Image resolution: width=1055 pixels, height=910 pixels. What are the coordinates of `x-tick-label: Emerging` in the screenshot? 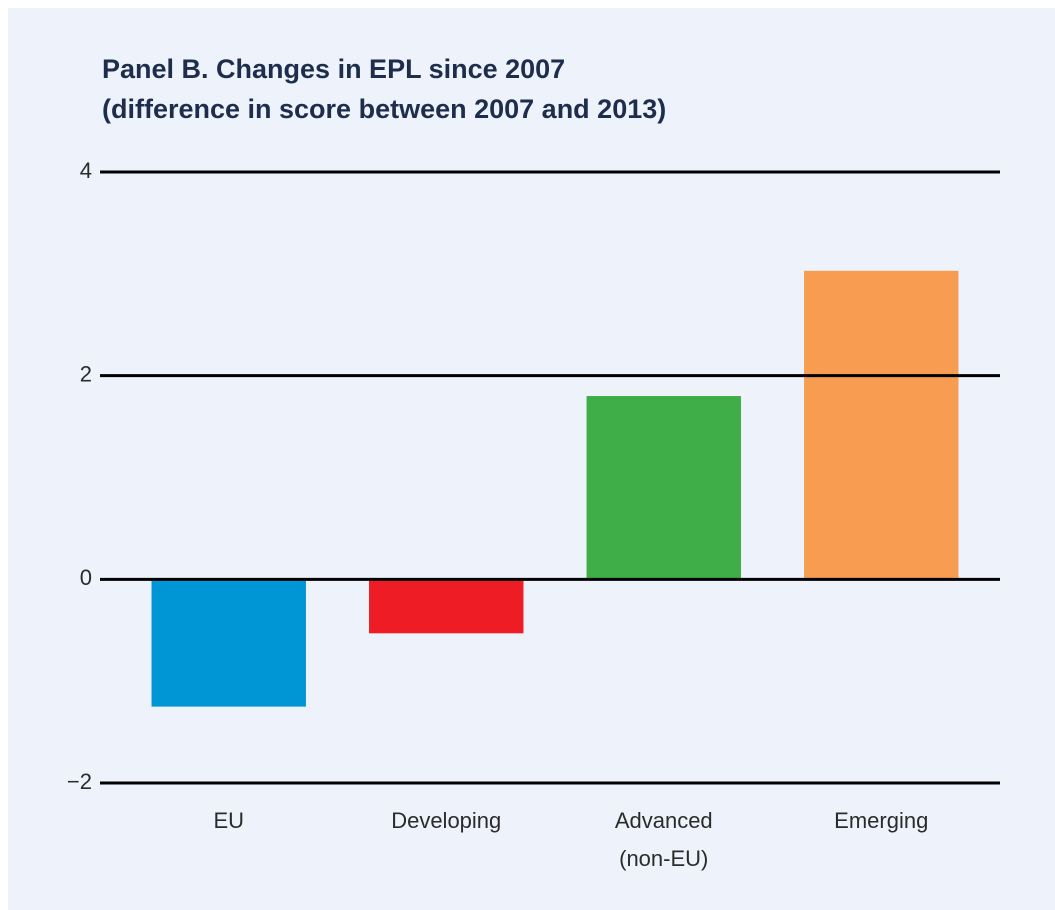 It's located at (881, 820).